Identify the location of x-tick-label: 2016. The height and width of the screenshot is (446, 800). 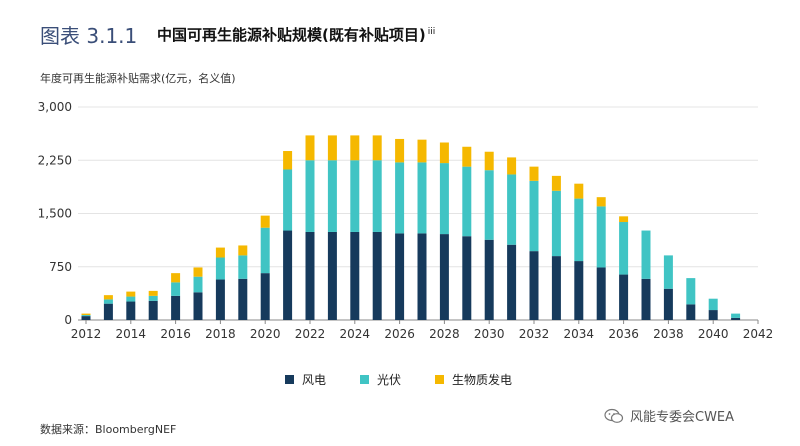
(175, 334).